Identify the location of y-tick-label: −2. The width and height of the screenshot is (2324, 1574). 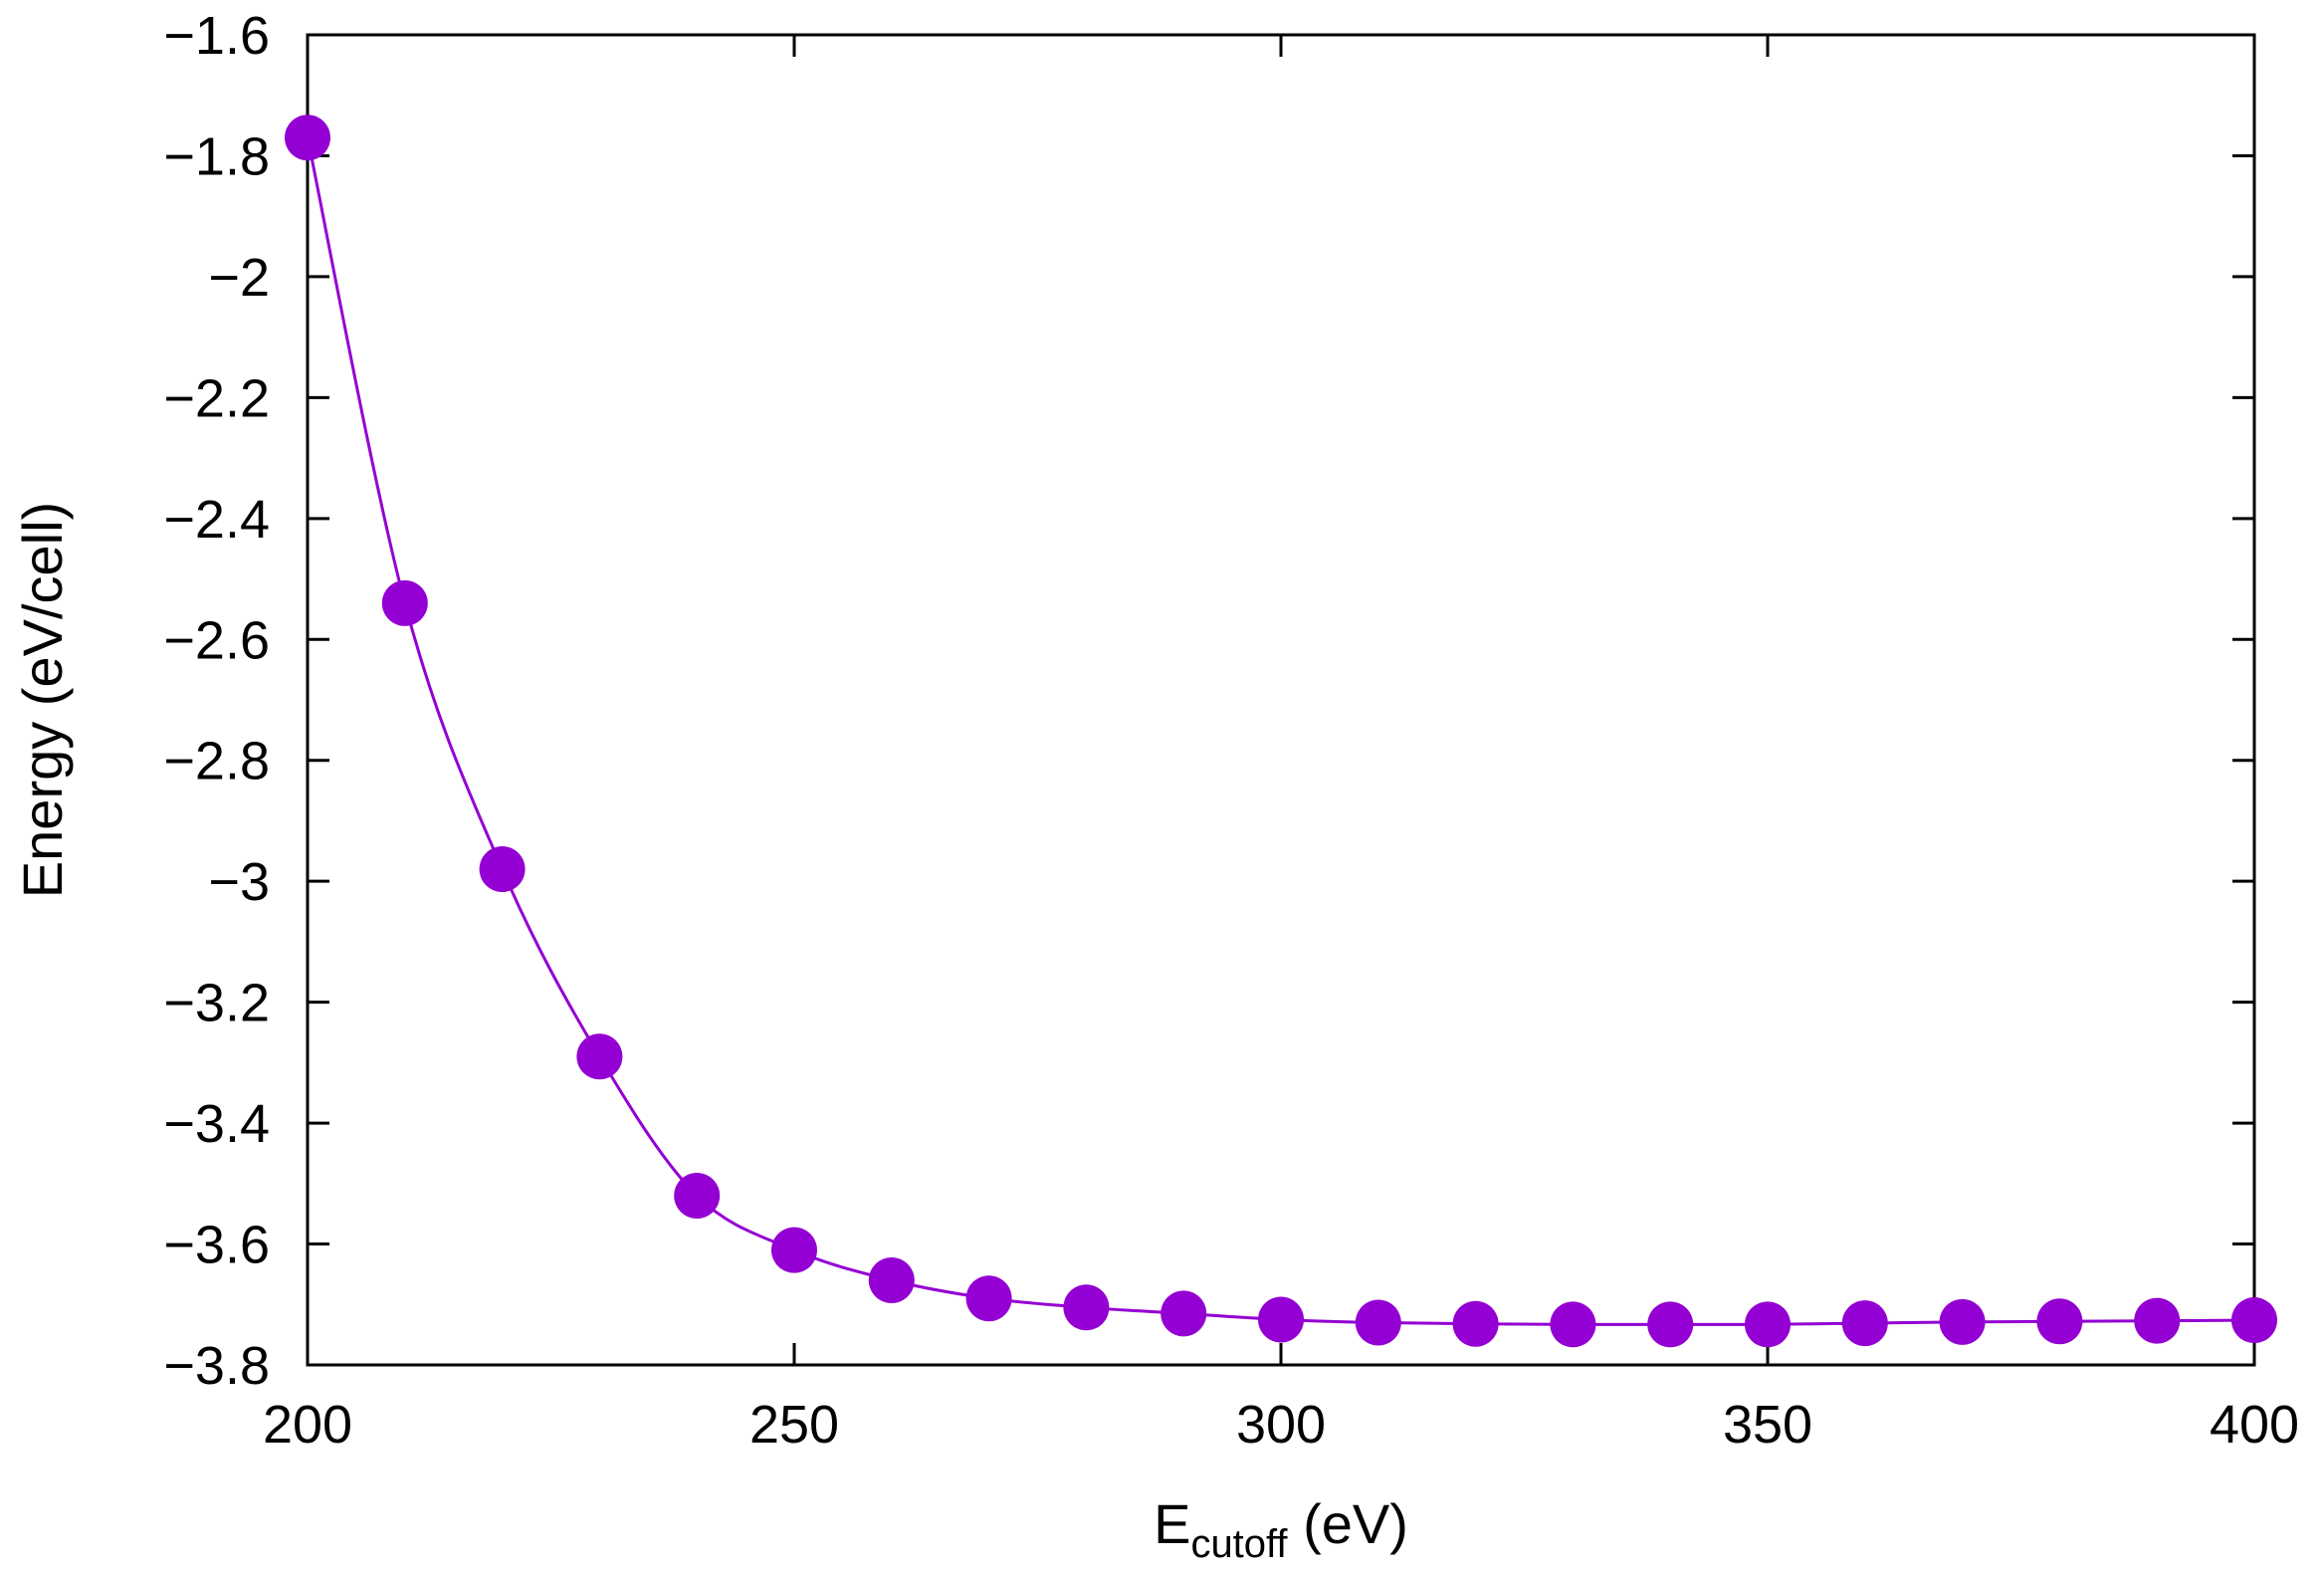
(239, 278).